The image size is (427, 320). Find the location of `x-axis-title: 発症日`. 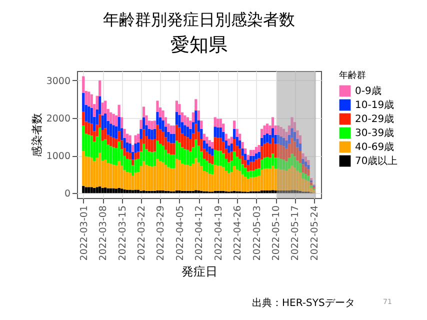

x-axis-title: 発症日 is located at coordinates (200, 271).